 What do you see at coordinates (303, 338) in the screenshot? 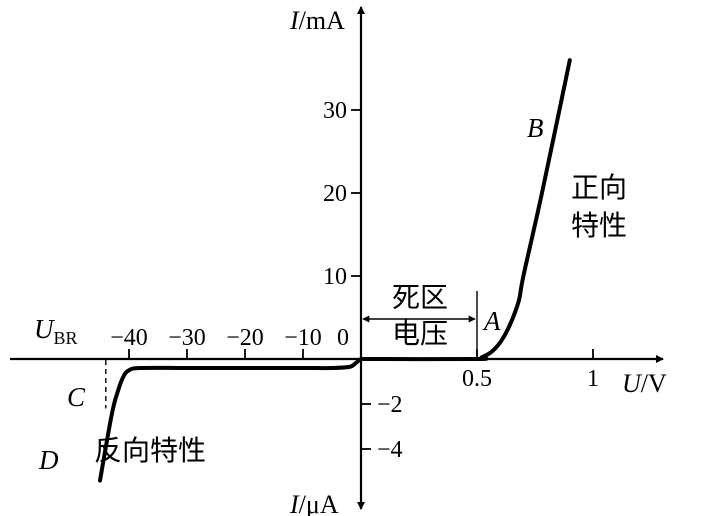
I see `x-tick-label-negative-3: −10` at bounding box center [303, 338].